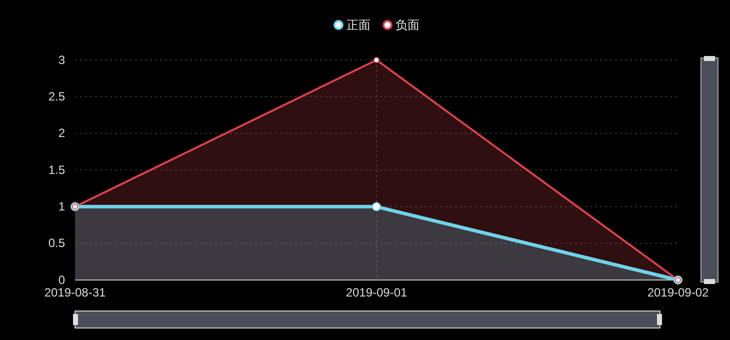  What do you see at coordinates (57, 169) in the screenshot?
I see `y-tick-label: 1.5` at bounding box center [57, 169].